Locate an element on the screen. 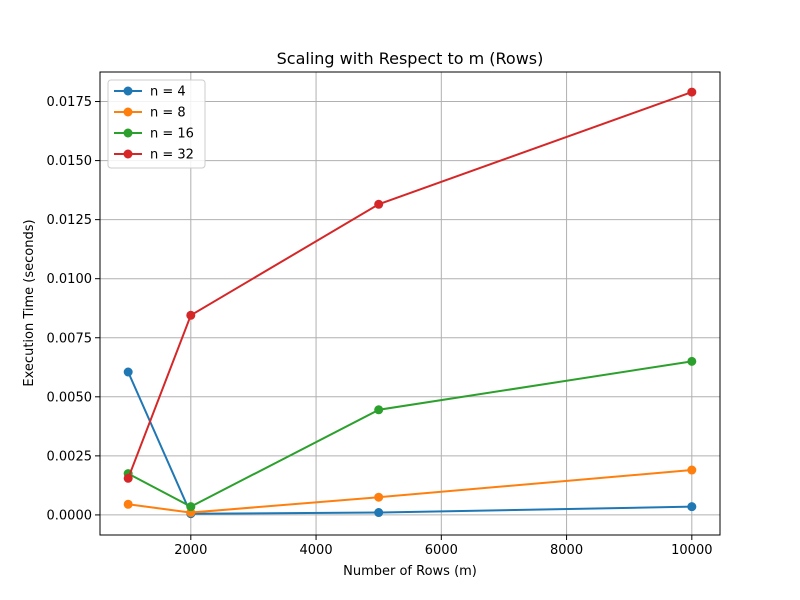 The image size is (800, 600). x-tick-label: 8000 is located at coordinates (566, 550).